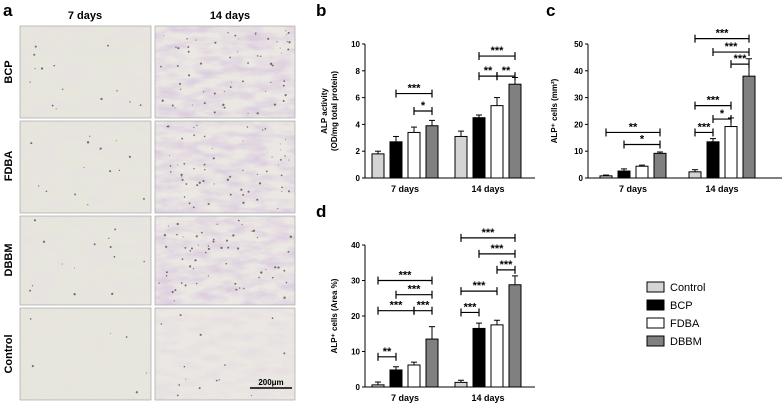 The height and width of the screenshot is (404, 783). I want to click on y-tick-label-b-8: 8, so click(358, 71).